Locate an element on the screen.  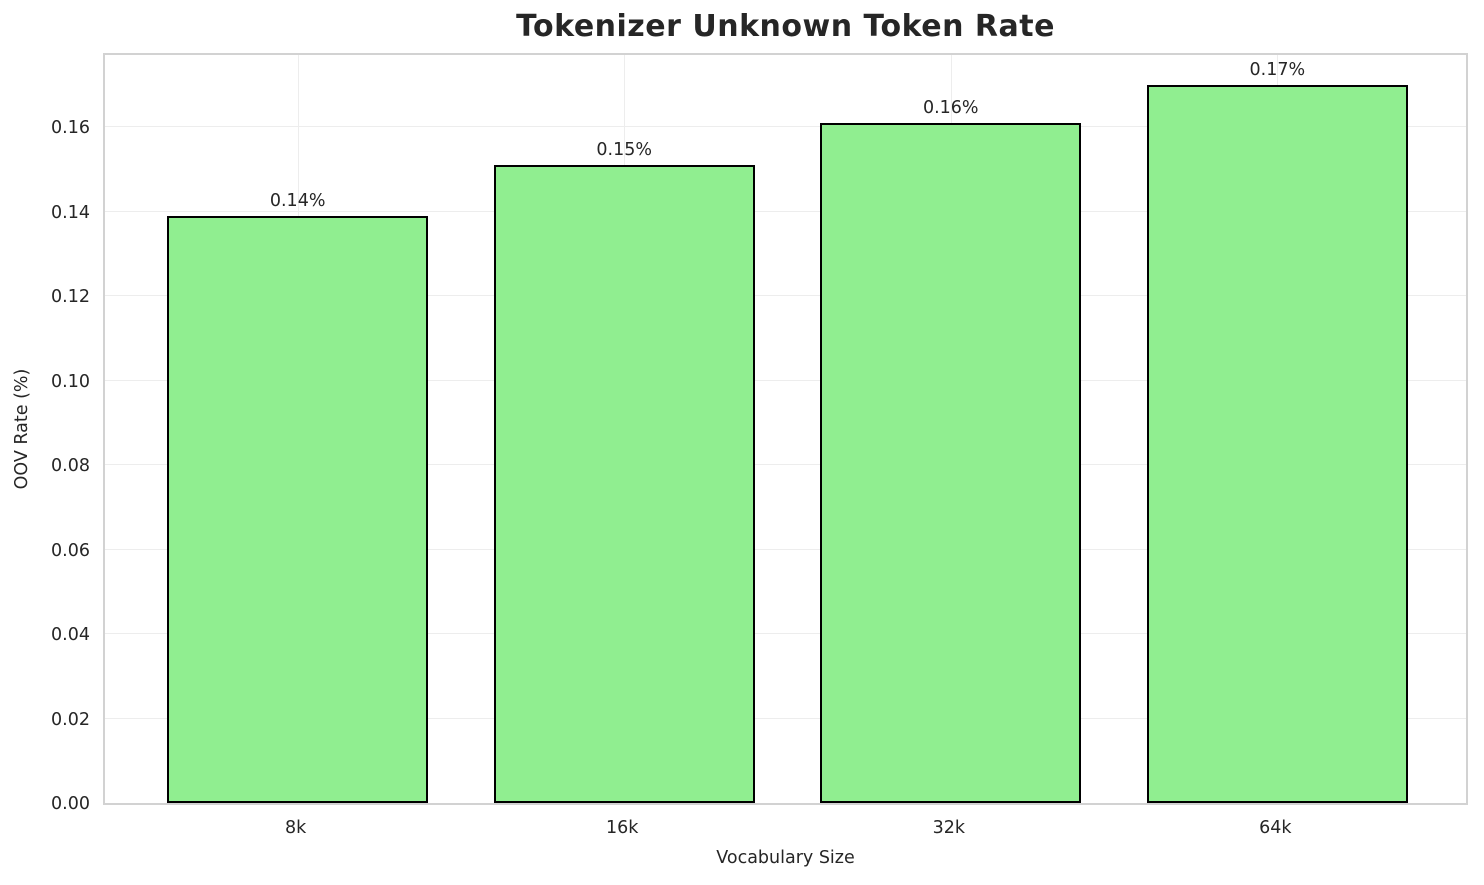
bar-8k is located at coordinates (298, 509).